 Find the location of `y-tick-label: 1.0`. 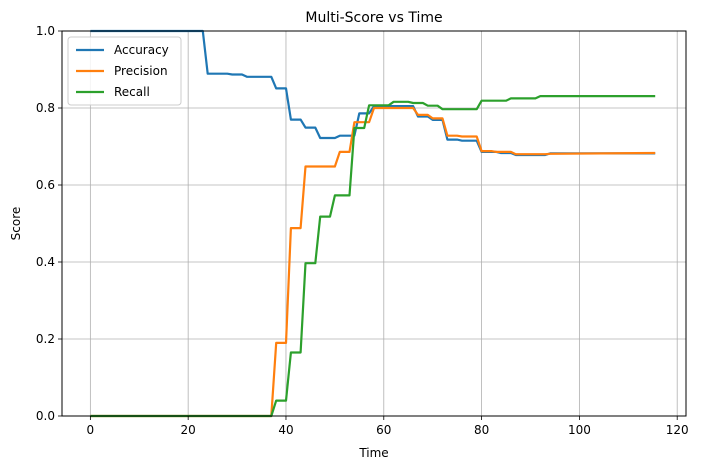

y-tick-label: 1.0 is located at coordinates (45, 31).